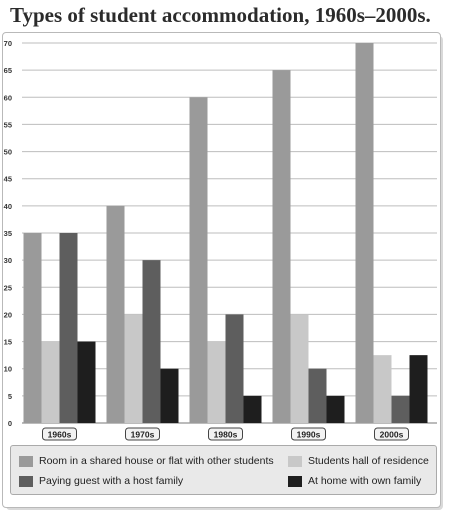 This screenshot has height=512, width=454. Describe the element at coordinates (8, 369) in the screenshot. I see `y-tick-label: 10` at that location.